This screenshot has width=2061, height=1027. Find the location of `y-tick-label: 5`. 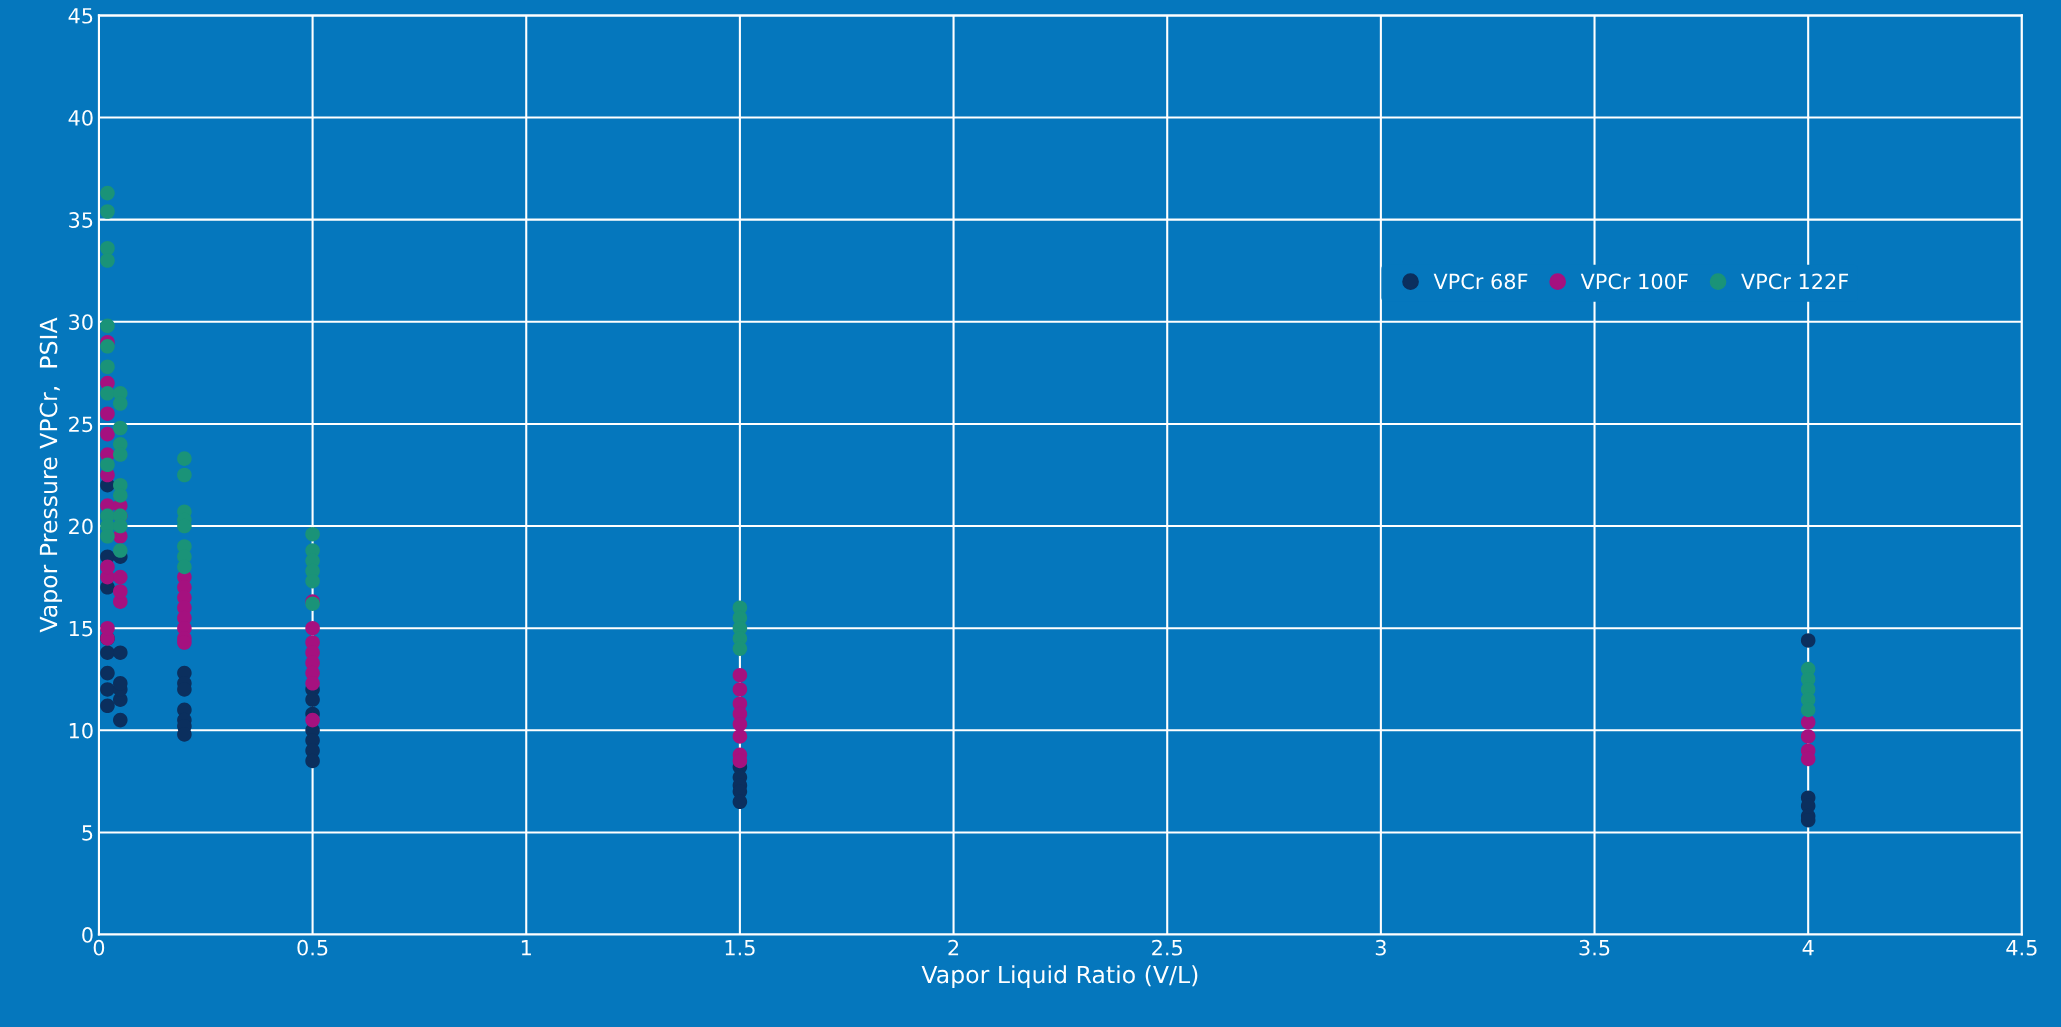

y-tick-label: 5 is located at coordinates (87, 833).